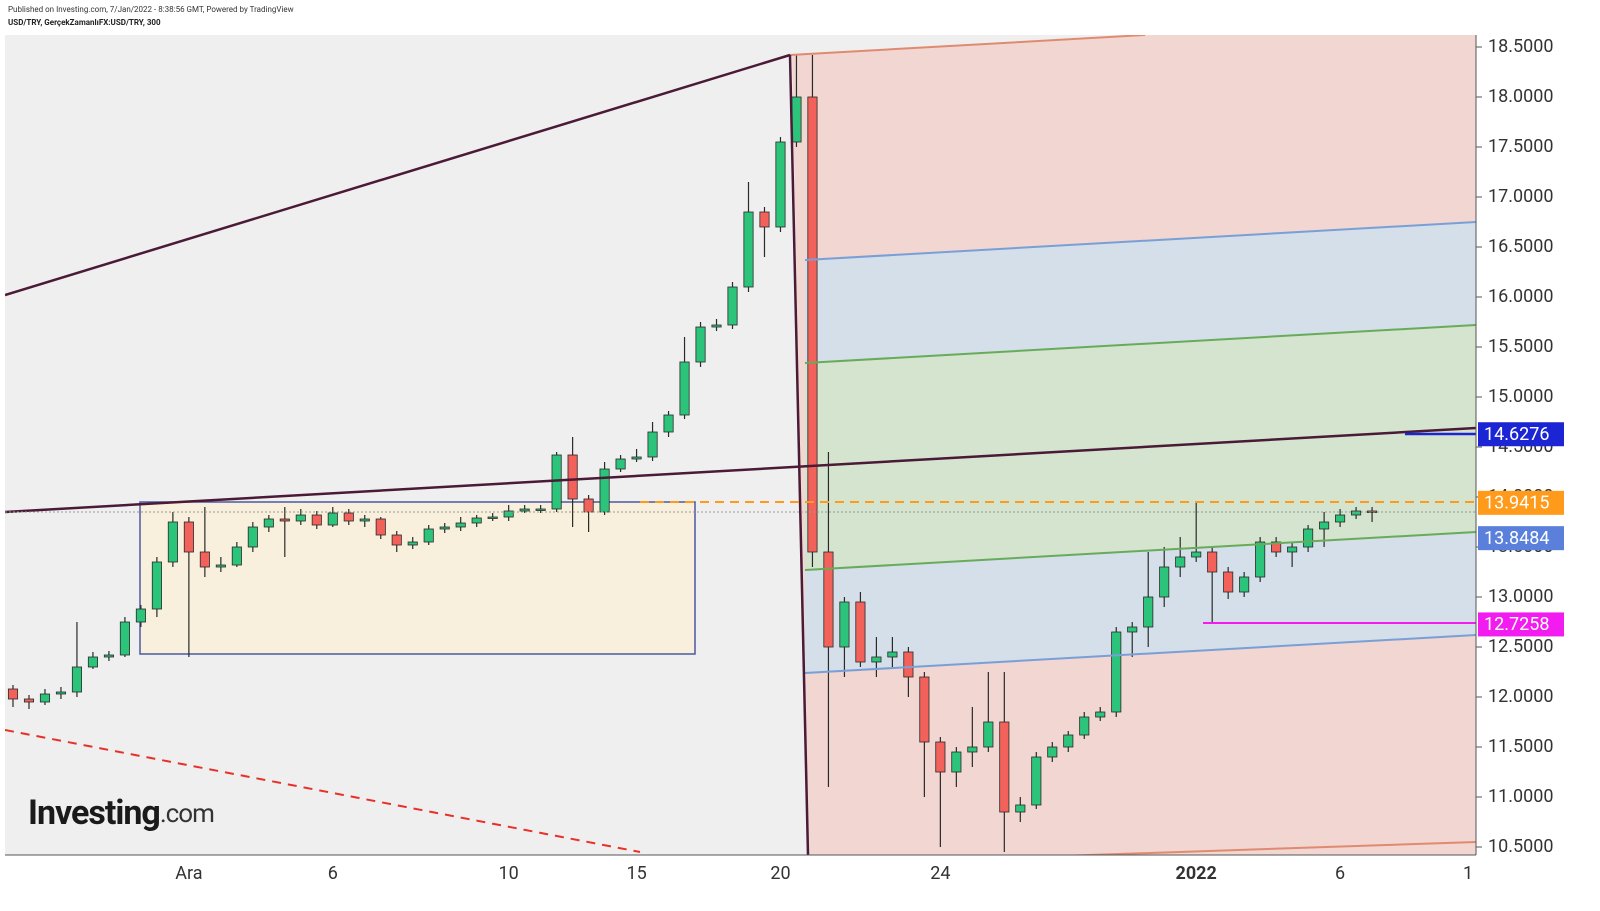  I want to click on price-badge-label: 14.6276, so click(1516, 434).